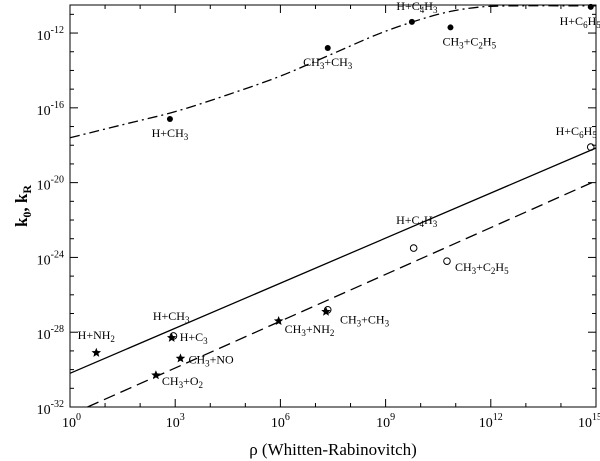 The image size is (600, 461). I want to click on y-tick-label-exponent: -28, so click(57, 329).